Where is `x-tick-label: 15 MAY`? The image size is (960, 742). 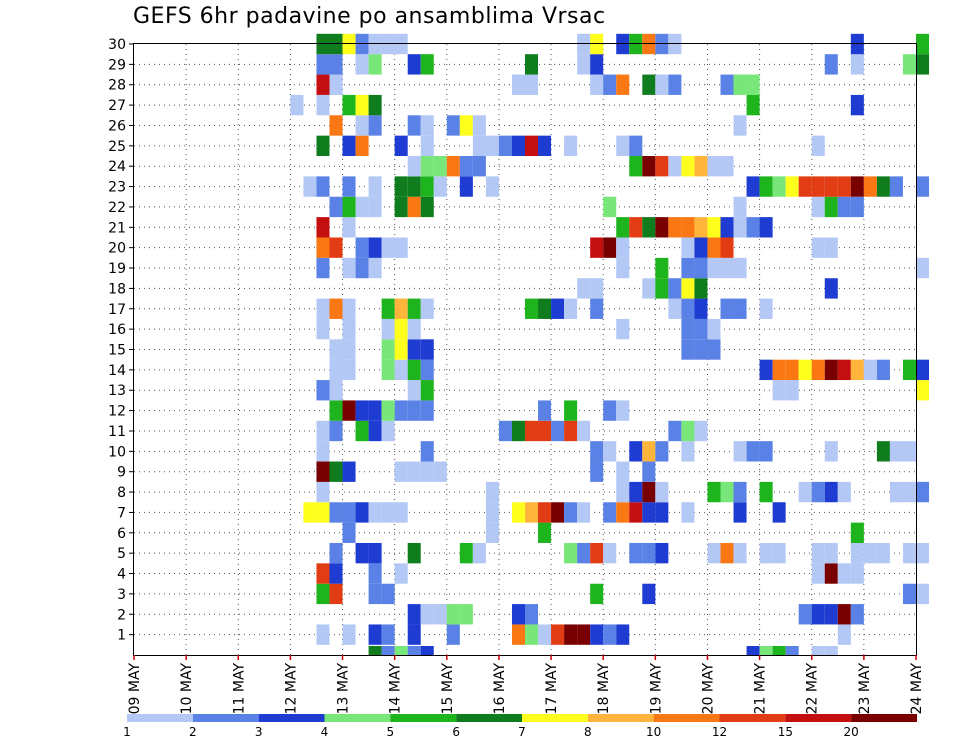
x-tick-label: 15 MAY is located at coordinates (448, 689).